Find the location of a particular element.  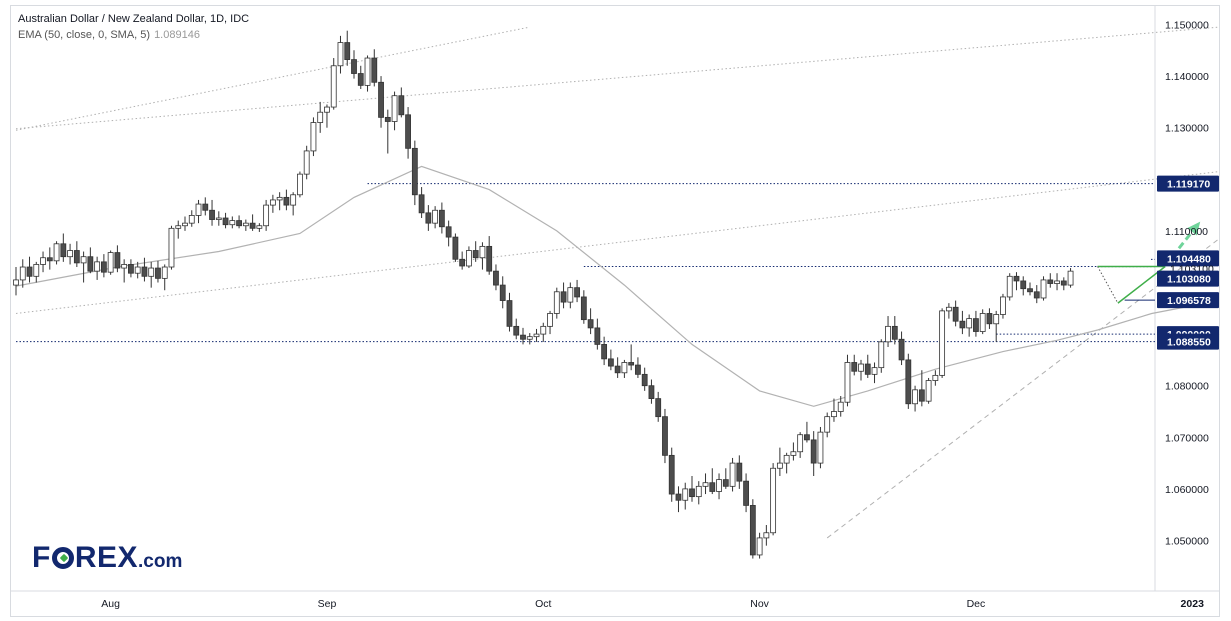

y-tick-label: 1.130000 is located at coordinates (1187, 129).